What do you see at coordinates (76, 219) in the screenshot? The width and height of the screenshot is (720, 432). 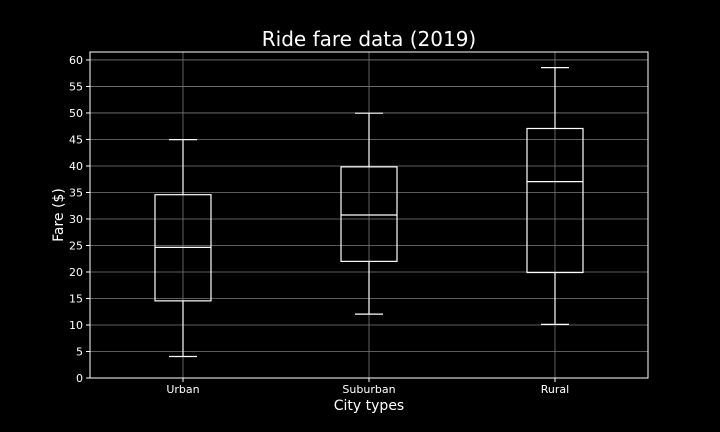 I see `y-tick-label: 30` at bounding box center [76, 219].